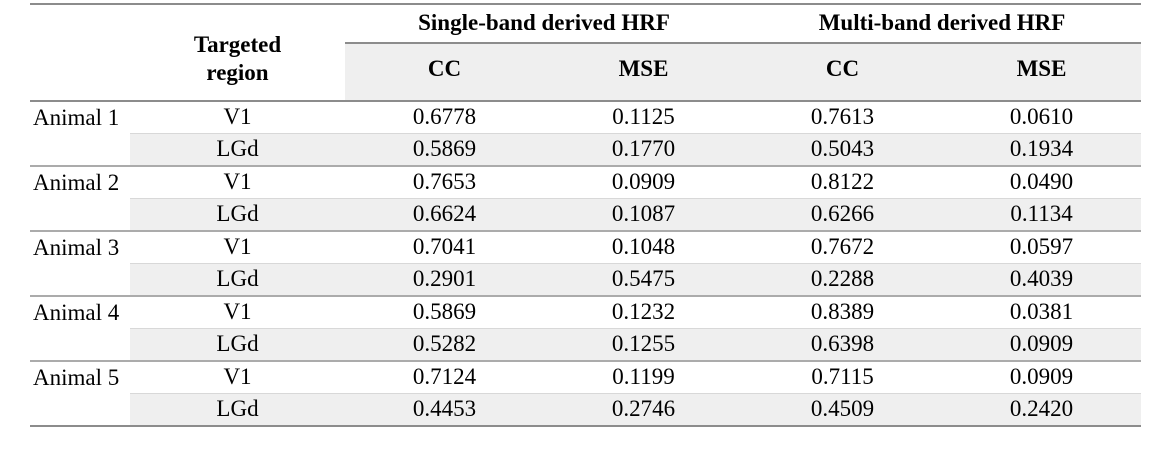 This screenshot has width=1158, height=458. I want to click on col-header-mse-multiband: MSE, so click(1042, 72).